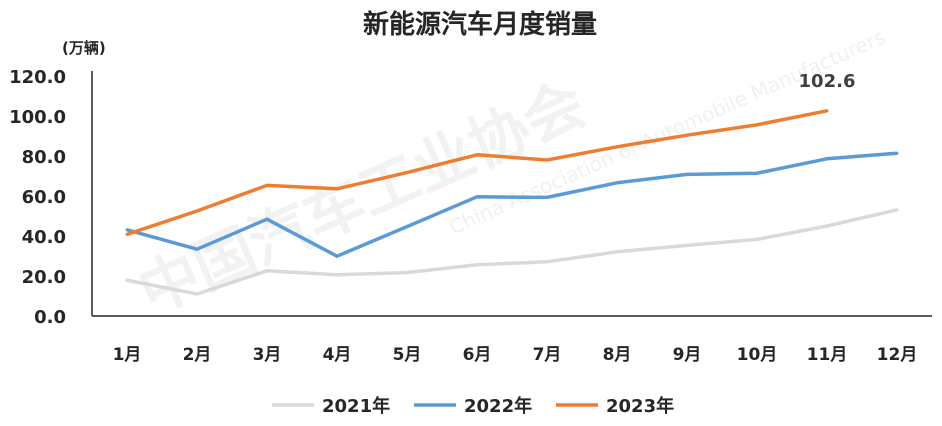 The height and width of the screenshot is (426, 942). I want to click on y-axis-unit: (万辆), so click(84, 48).